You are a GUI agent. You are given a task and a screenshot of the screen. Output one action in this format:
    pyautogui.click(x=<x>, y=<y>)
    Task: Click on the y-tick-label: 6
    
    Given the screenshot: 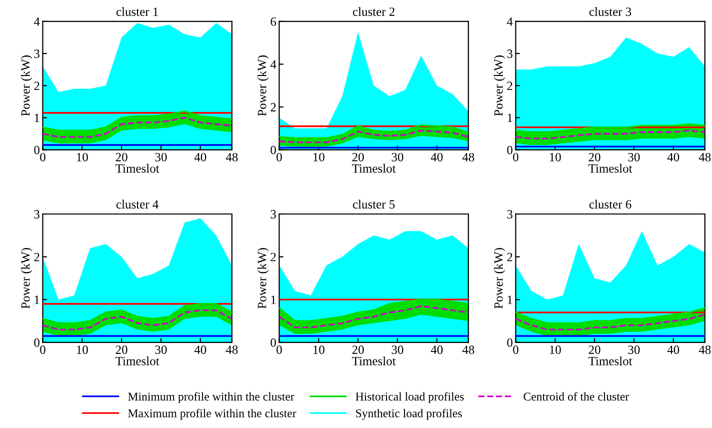 What is the action you would take?
    pyautogui.click(x=273, y=21)
    